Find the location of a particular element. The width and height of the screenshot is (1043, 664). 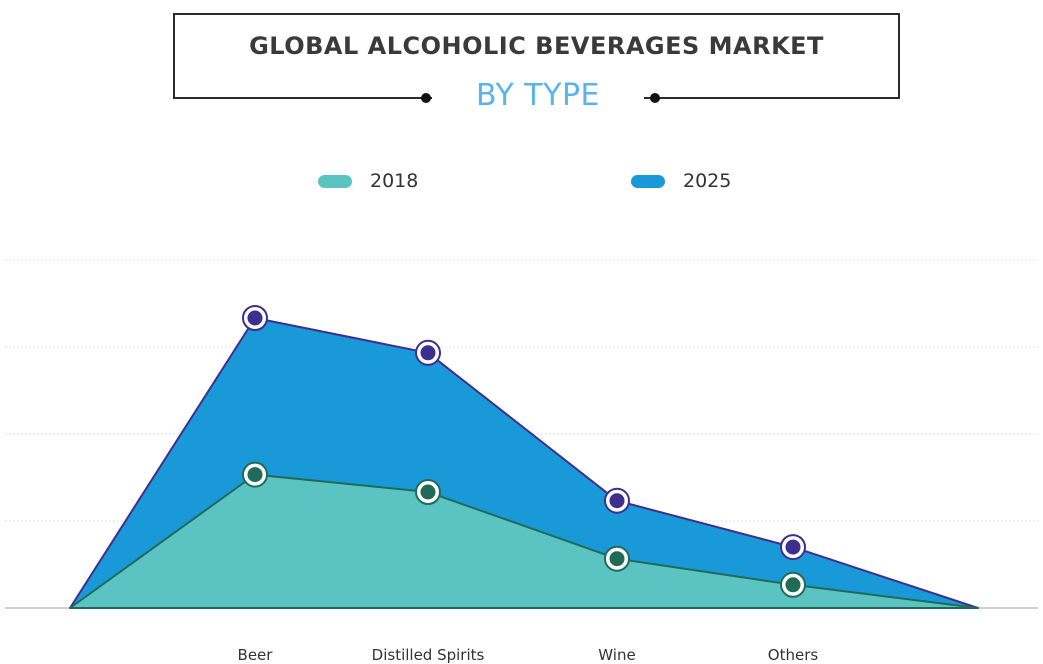

legend-swatch-2018 is located at coordinates (335, 181).